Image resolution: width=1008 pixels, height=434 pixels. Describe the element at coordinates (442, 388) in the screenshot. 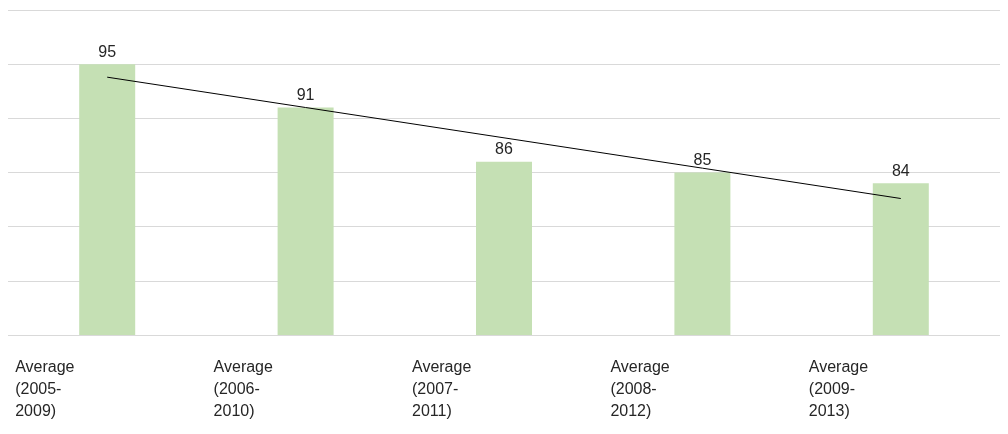

I see `x-tick-label: Average (2007-2011)` at that location.